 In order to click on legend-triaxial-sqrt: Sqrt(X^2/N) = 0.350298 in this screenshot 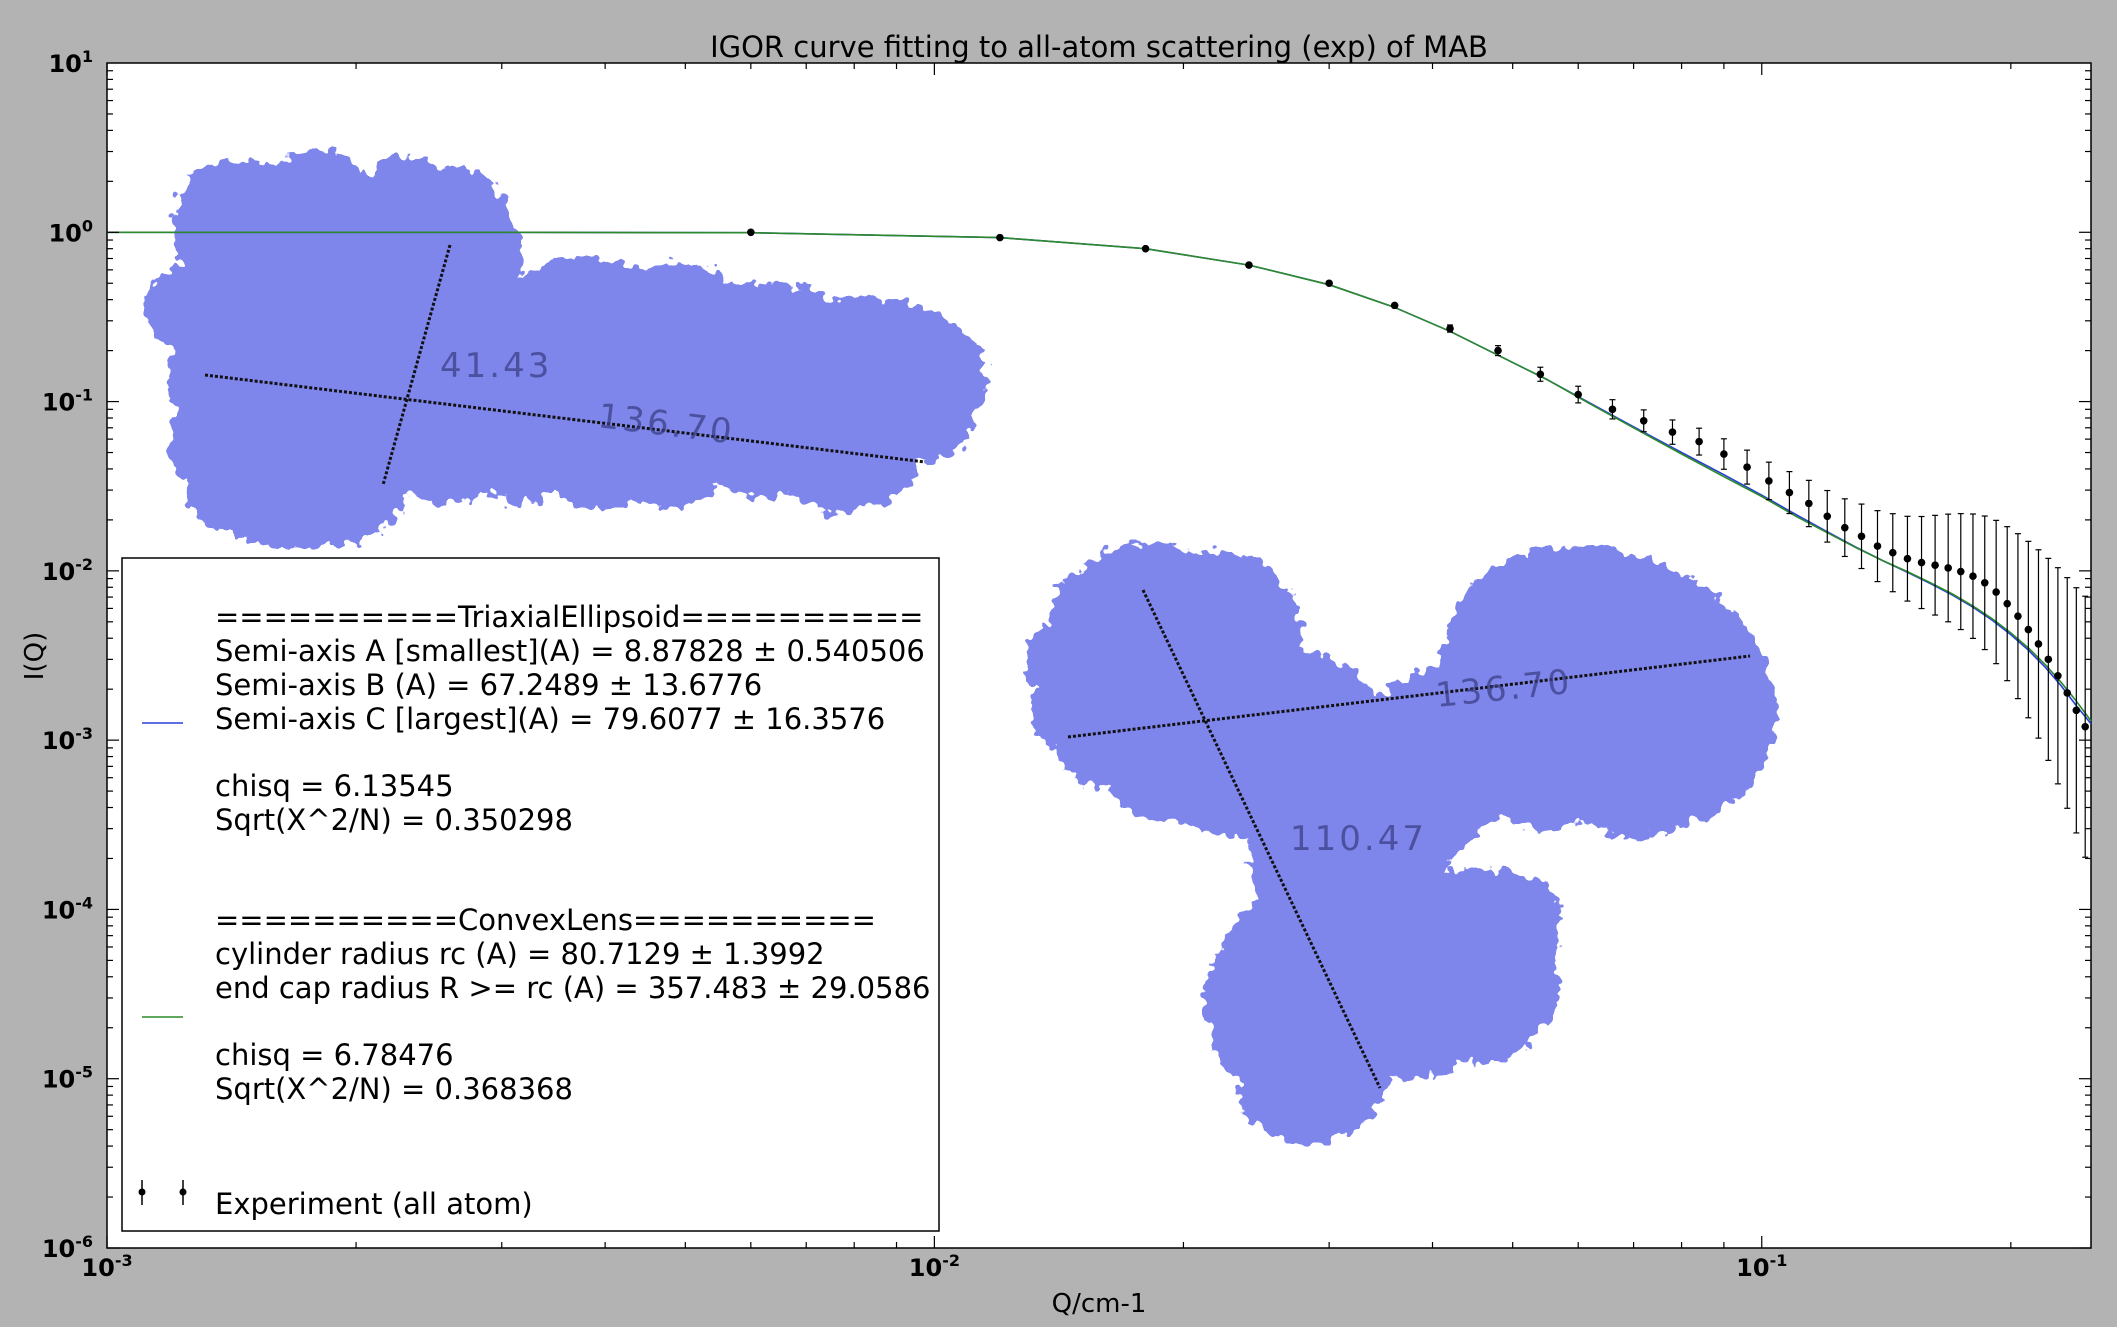, I will do `click(394, 820)`.